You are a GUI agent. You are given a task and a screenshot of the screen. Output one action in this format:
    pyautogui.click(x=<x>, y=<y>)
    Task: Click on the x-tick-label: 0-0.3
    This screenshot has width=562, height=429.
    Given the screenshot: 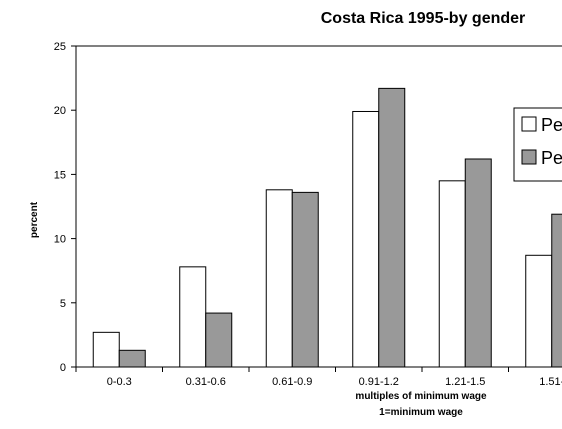 What is the action you would take?
    pyautogui.click(x=119, y=382)
    